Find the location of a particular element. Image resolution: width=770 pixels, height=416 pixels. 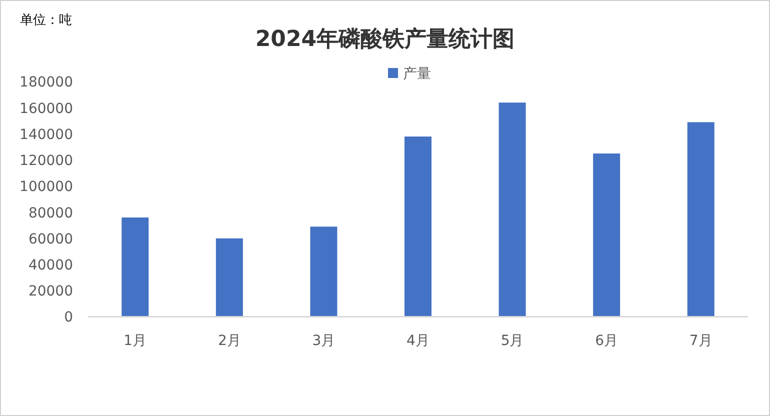

x-tick-label: 3月 is located at coordinates (324, 341).